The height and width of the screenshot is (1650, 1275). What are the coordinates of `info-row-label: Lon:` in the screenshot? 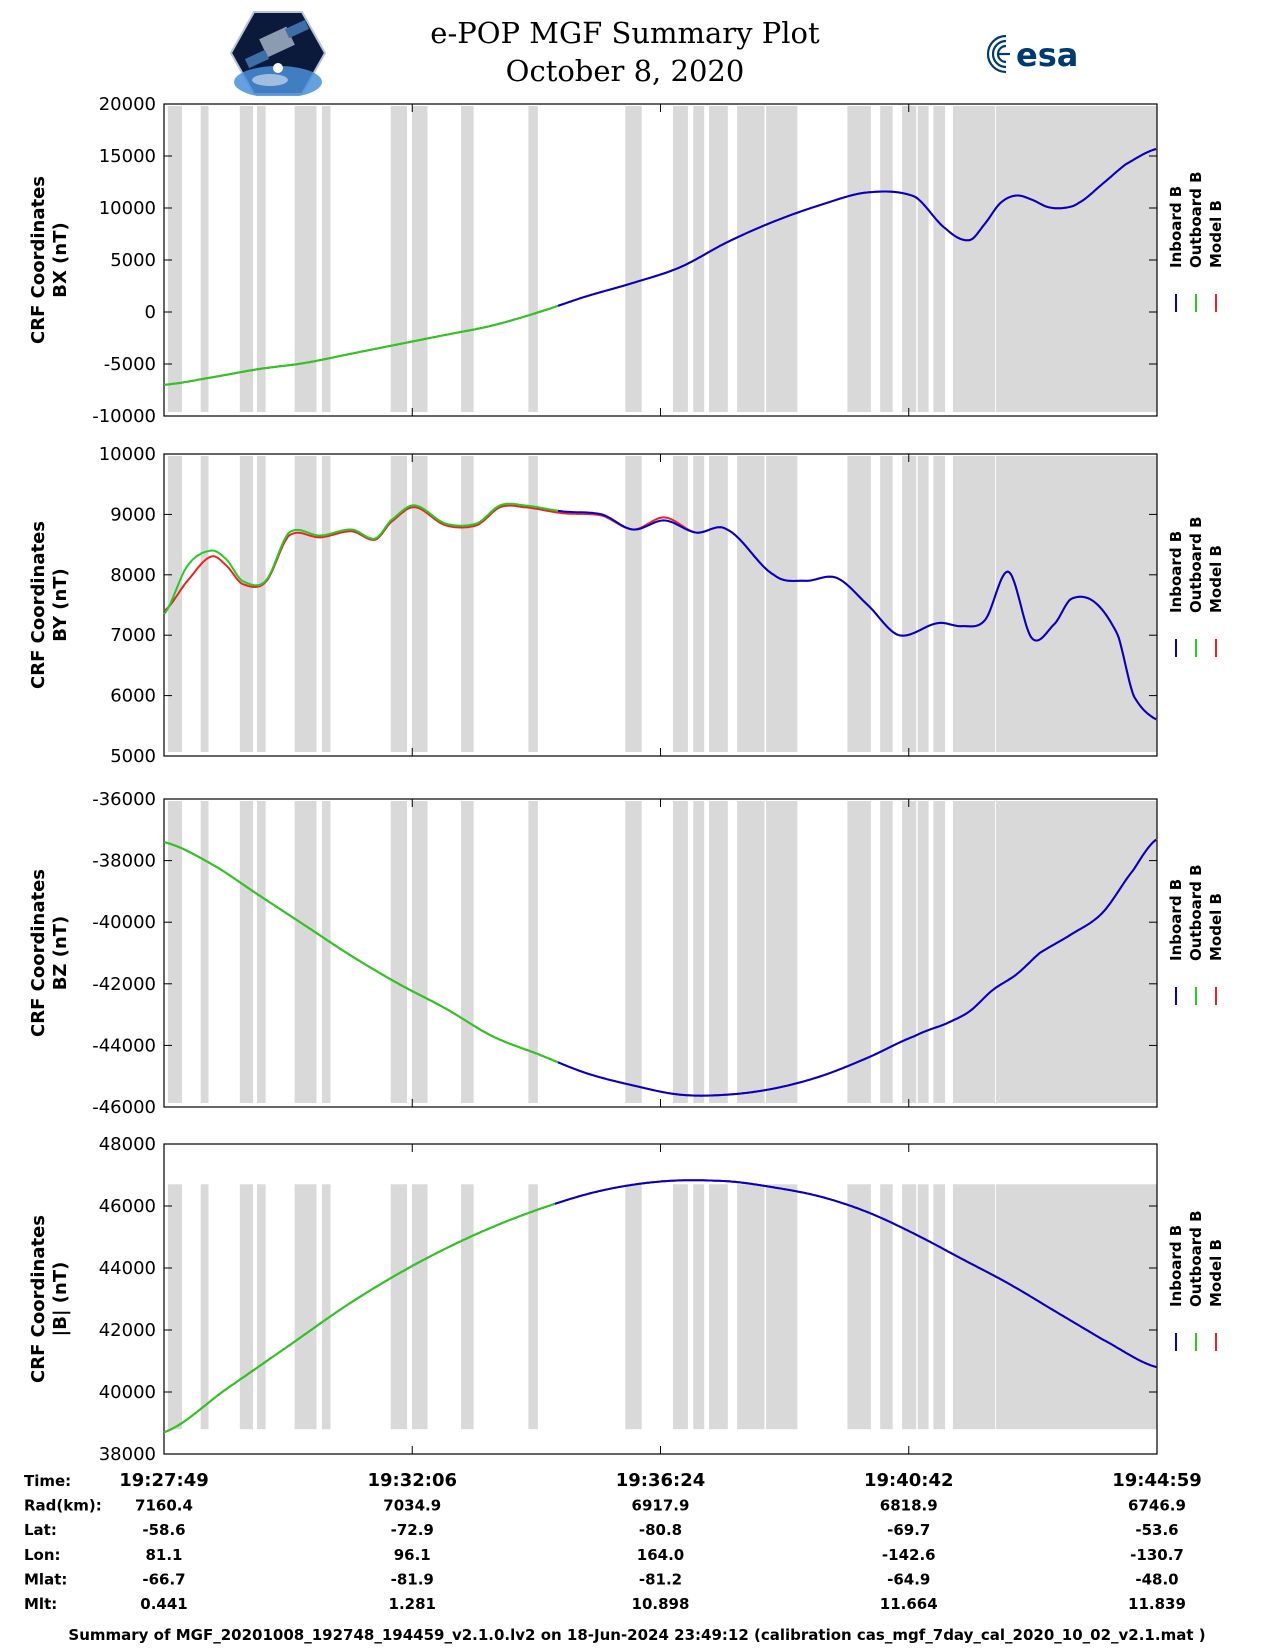 It's located at (42, 1555).